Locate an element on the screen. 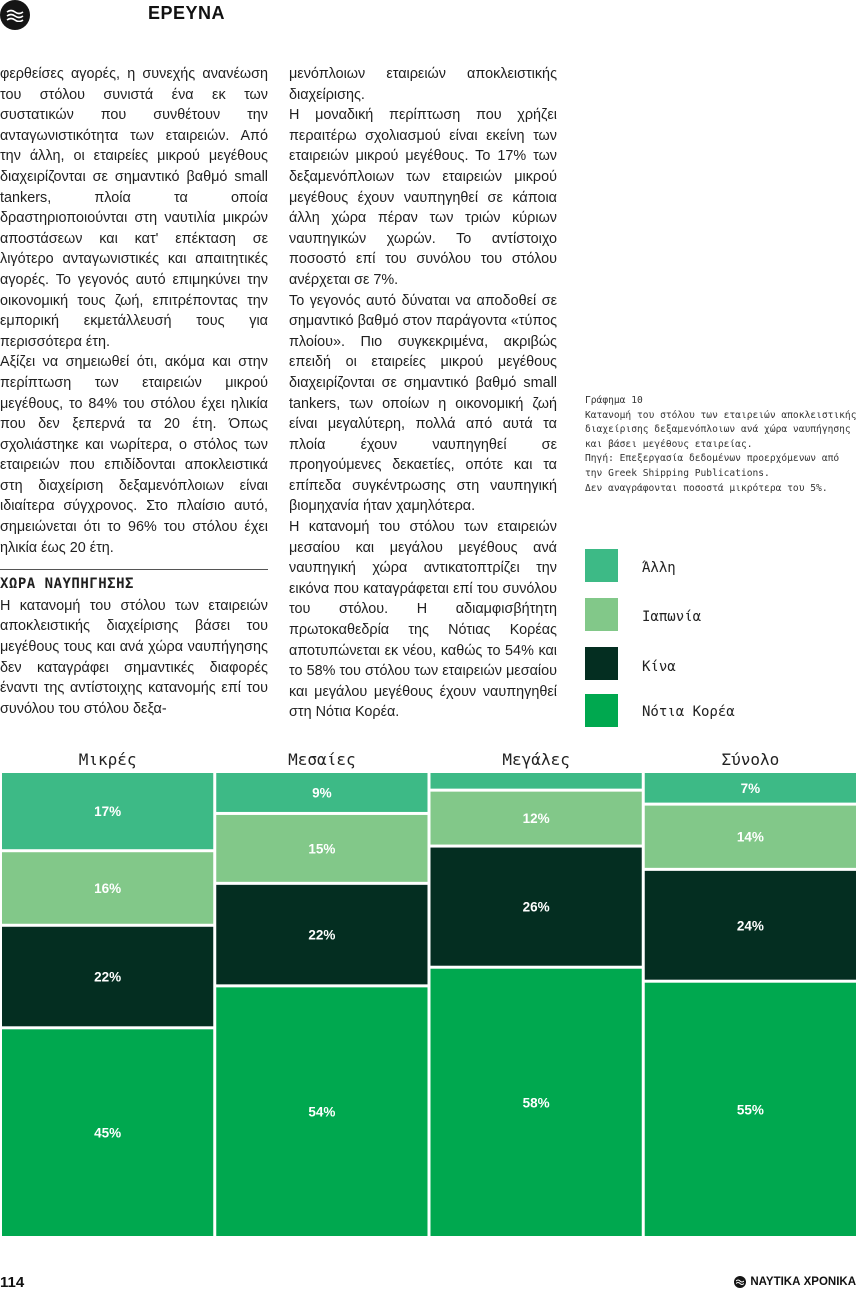  legend-label: Κίνα is located at coordinates (659, 667).